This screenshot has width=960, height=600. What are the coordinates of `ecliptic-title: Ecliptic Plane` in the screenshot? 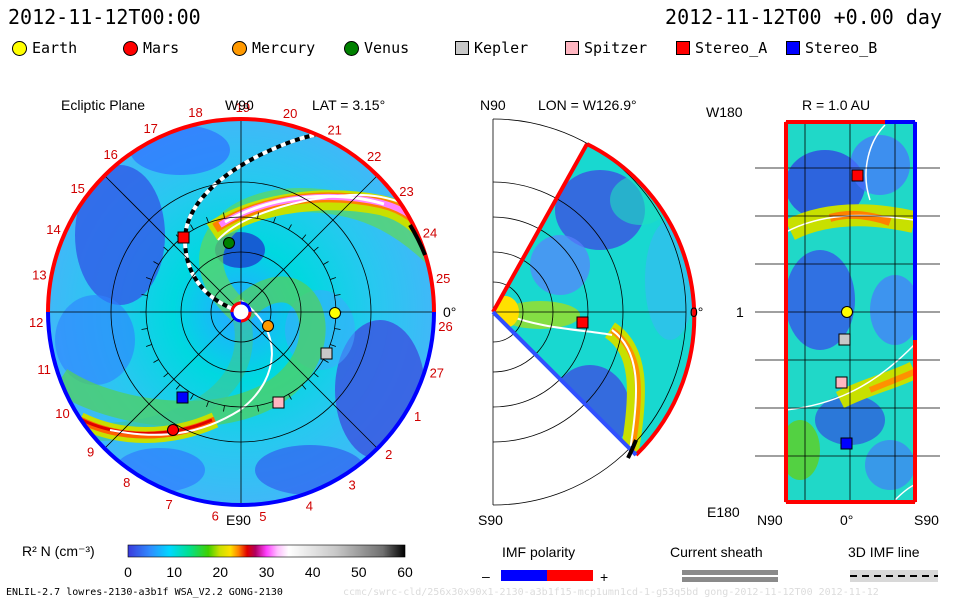 It's located at (103, 105).